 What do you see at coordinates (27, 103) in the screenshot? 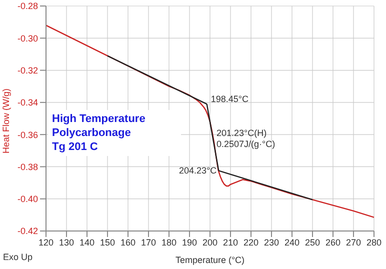
I see `y-tick-label: -0.34` at bounding box center [27, 103].